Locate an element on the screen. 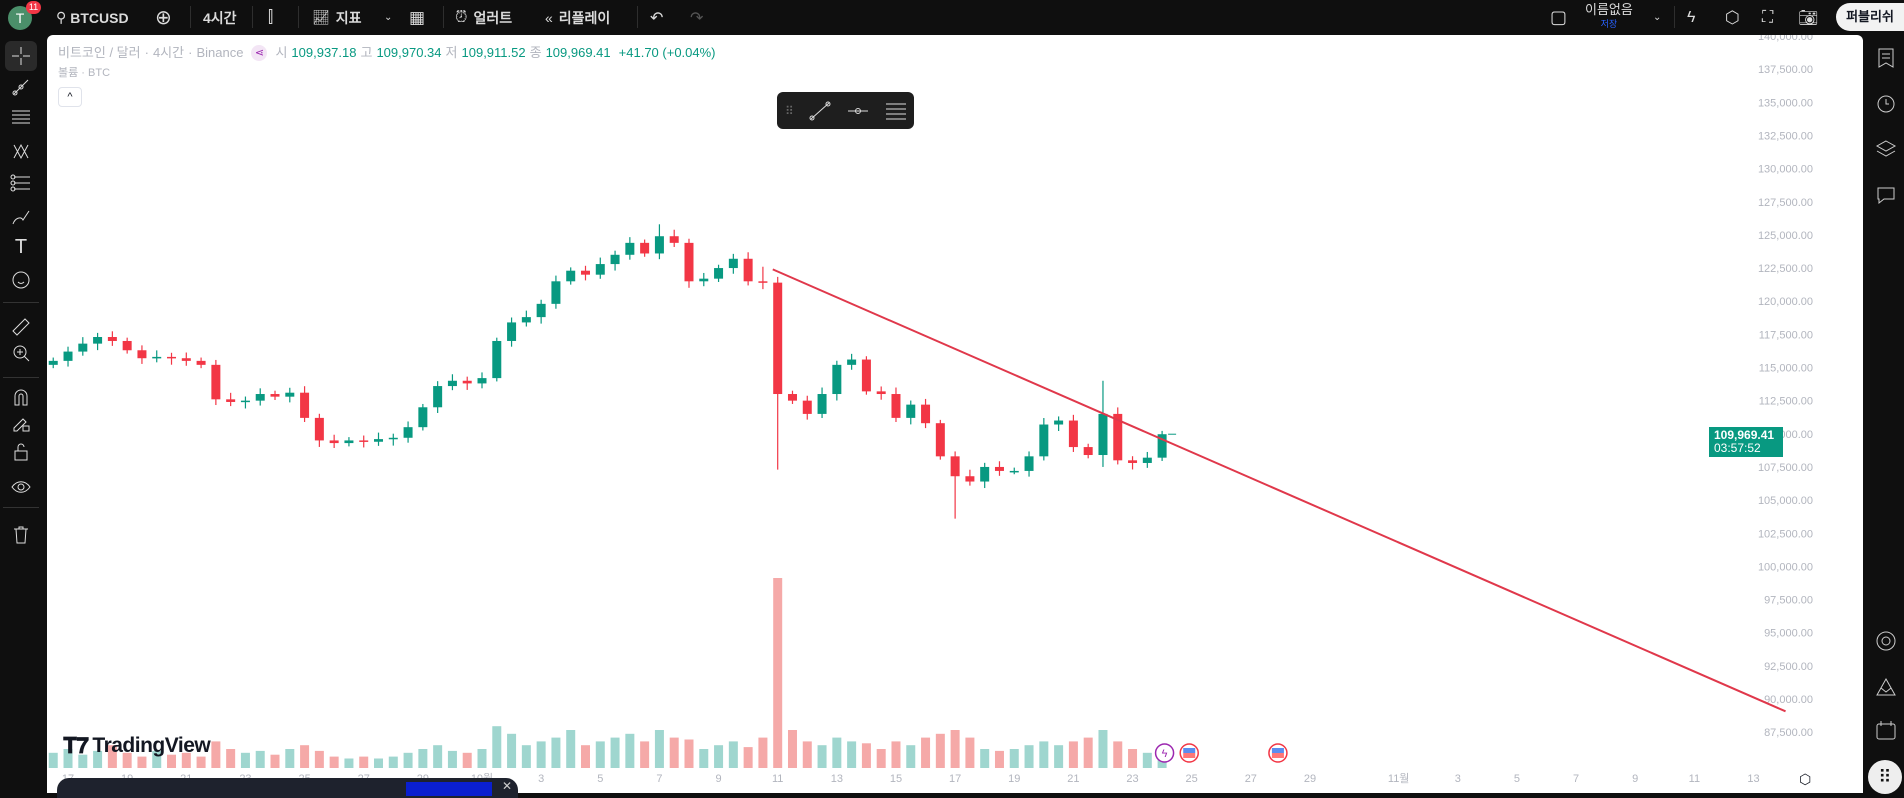 Image resolution: width=1904 pixels, height=798 pixels. square-icon: ▢ is located at coordinates (1559, 17).